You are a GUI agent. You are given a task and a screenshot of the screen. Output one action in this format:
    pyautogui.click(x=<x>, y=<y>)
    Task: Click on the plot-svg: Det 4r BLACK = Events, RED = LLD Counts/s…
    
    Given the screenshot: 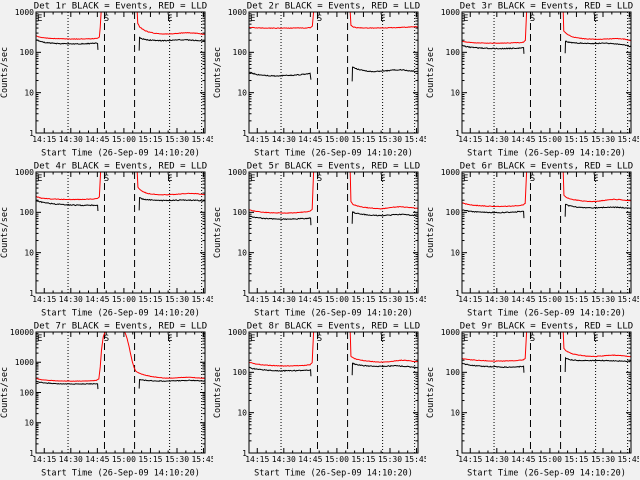 What is the action you would take?
    pyautogui.click(x=106, y=240)
    